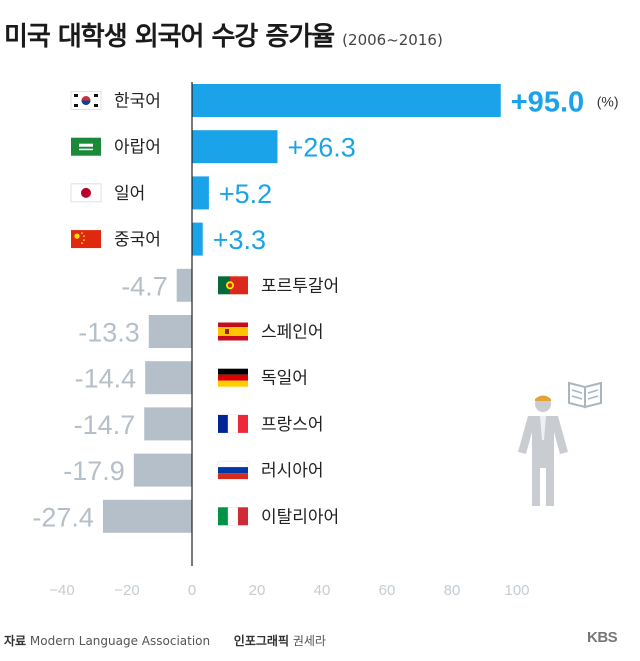 The height and width of the screenshot is (661, 640). I want to click on x-tick-6: 60, so click(387, 590).